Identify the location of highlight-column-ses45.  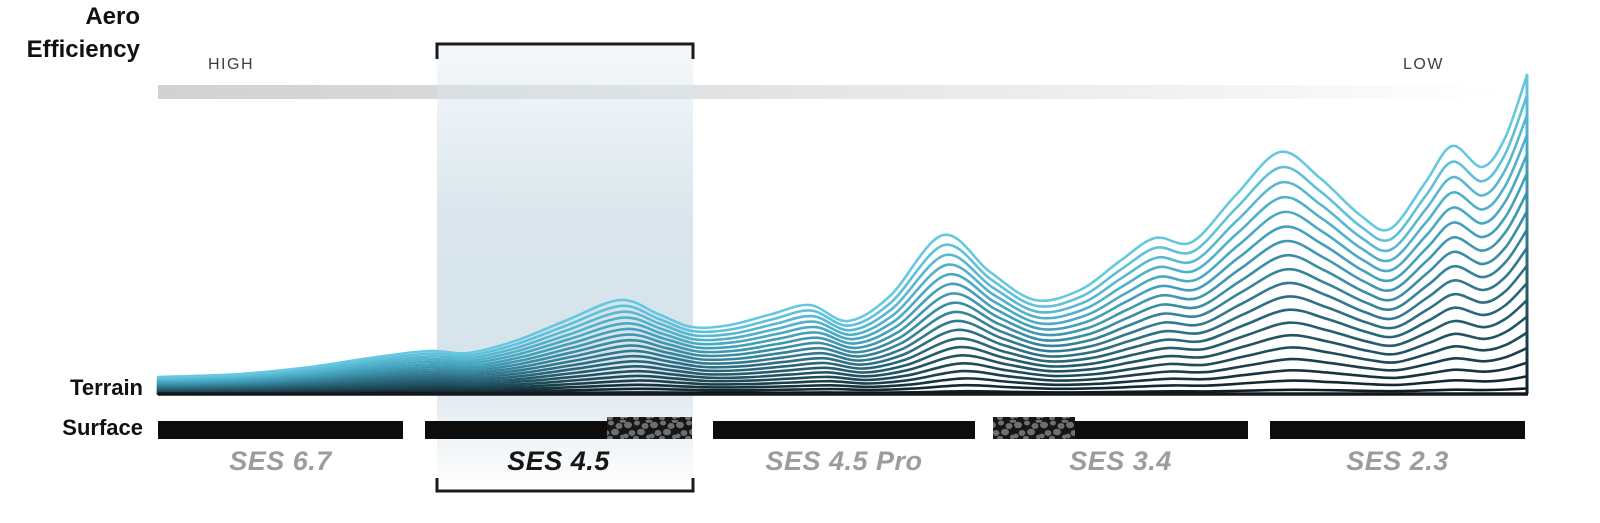
(565, 268).